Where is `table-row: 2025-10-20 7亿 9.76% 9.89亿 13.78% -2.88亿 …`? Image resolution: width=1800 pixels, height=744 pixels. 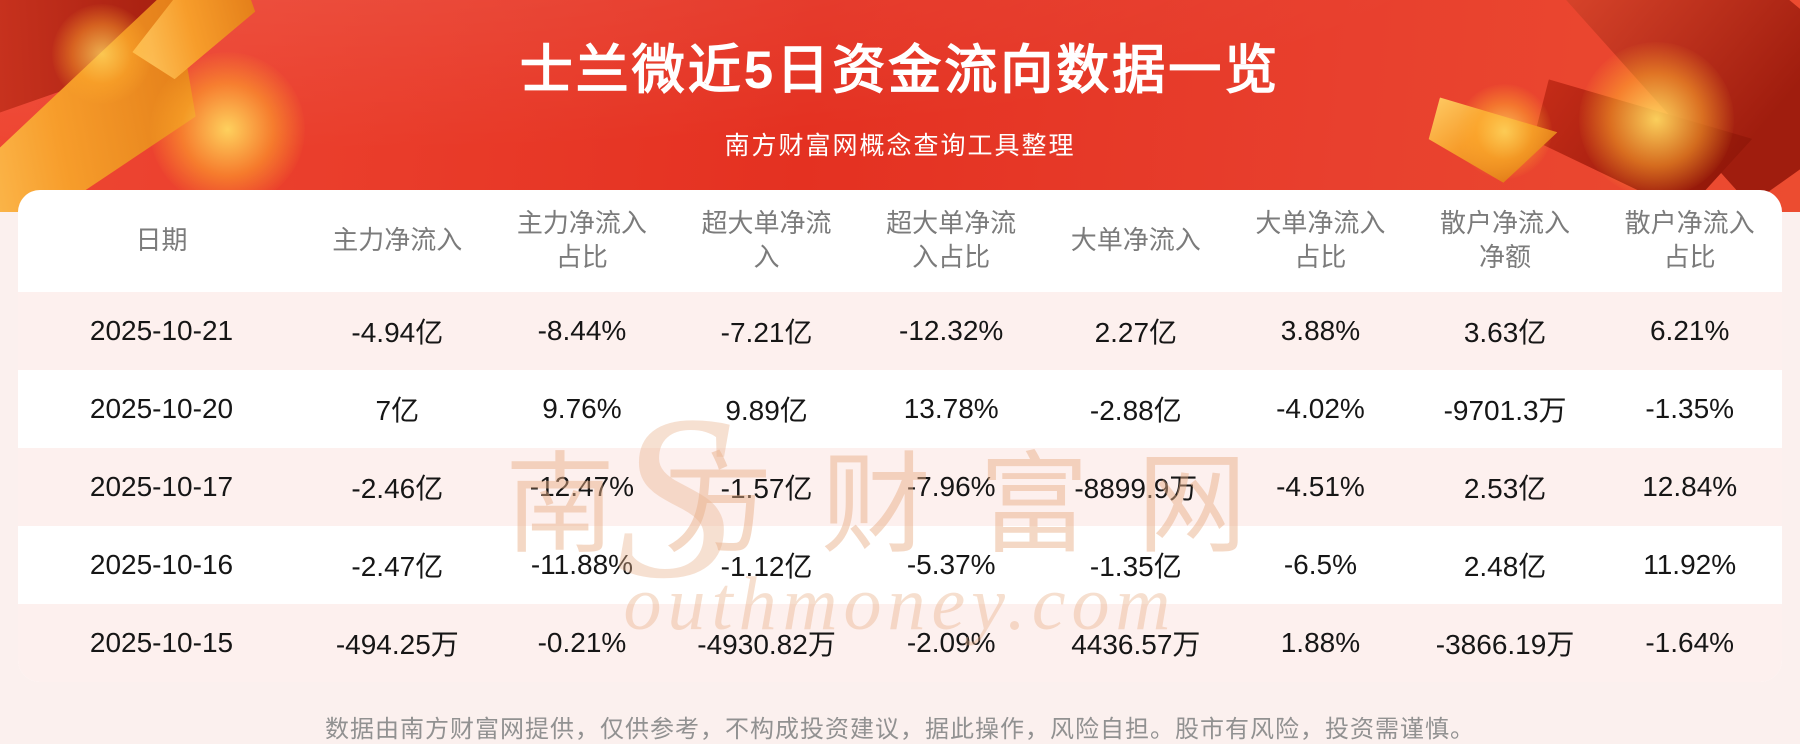
table-row: 2025-10-20 7亿 9.76% 9.89亿 13.78% -2.88亿 … is located at coordinates (900, 409).